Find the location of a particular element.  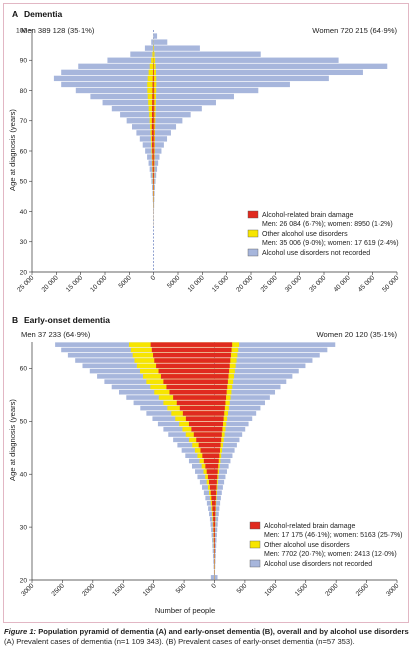

panel-b-men-total: Men 37 233 (64·9%) is located at coordinates (56, 334).